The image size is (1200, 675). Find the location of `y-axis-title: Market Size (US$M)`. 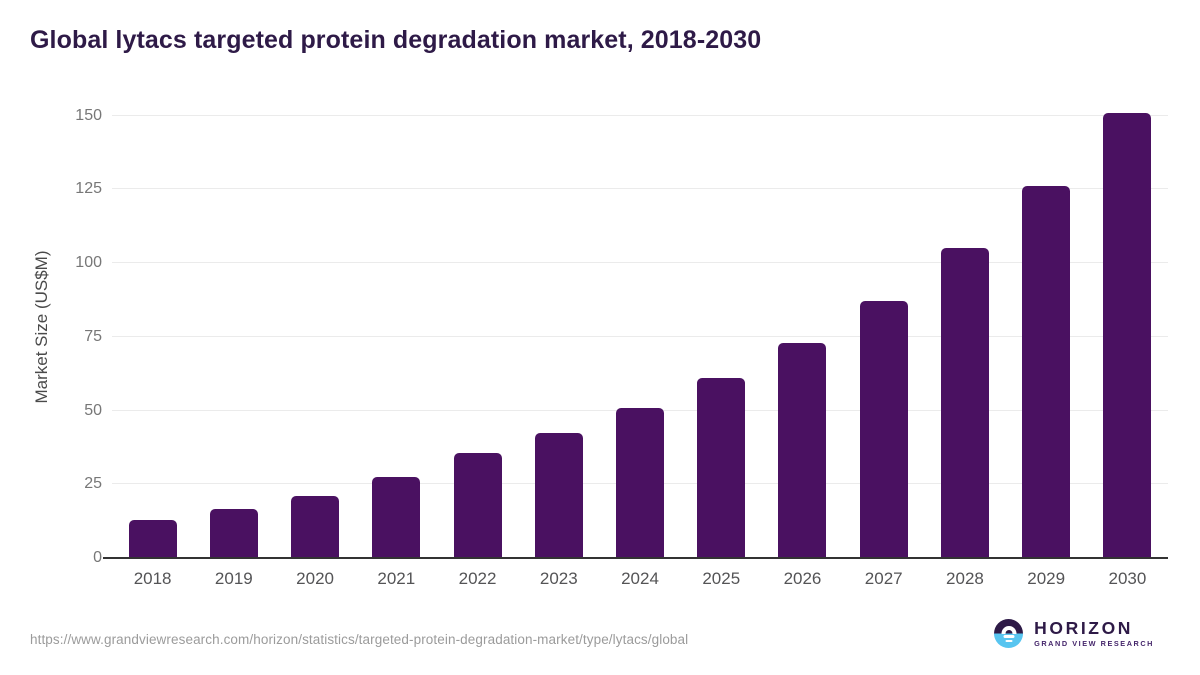

y-axis-title: Market Size (US$M) is located at coordinates (41, 326).